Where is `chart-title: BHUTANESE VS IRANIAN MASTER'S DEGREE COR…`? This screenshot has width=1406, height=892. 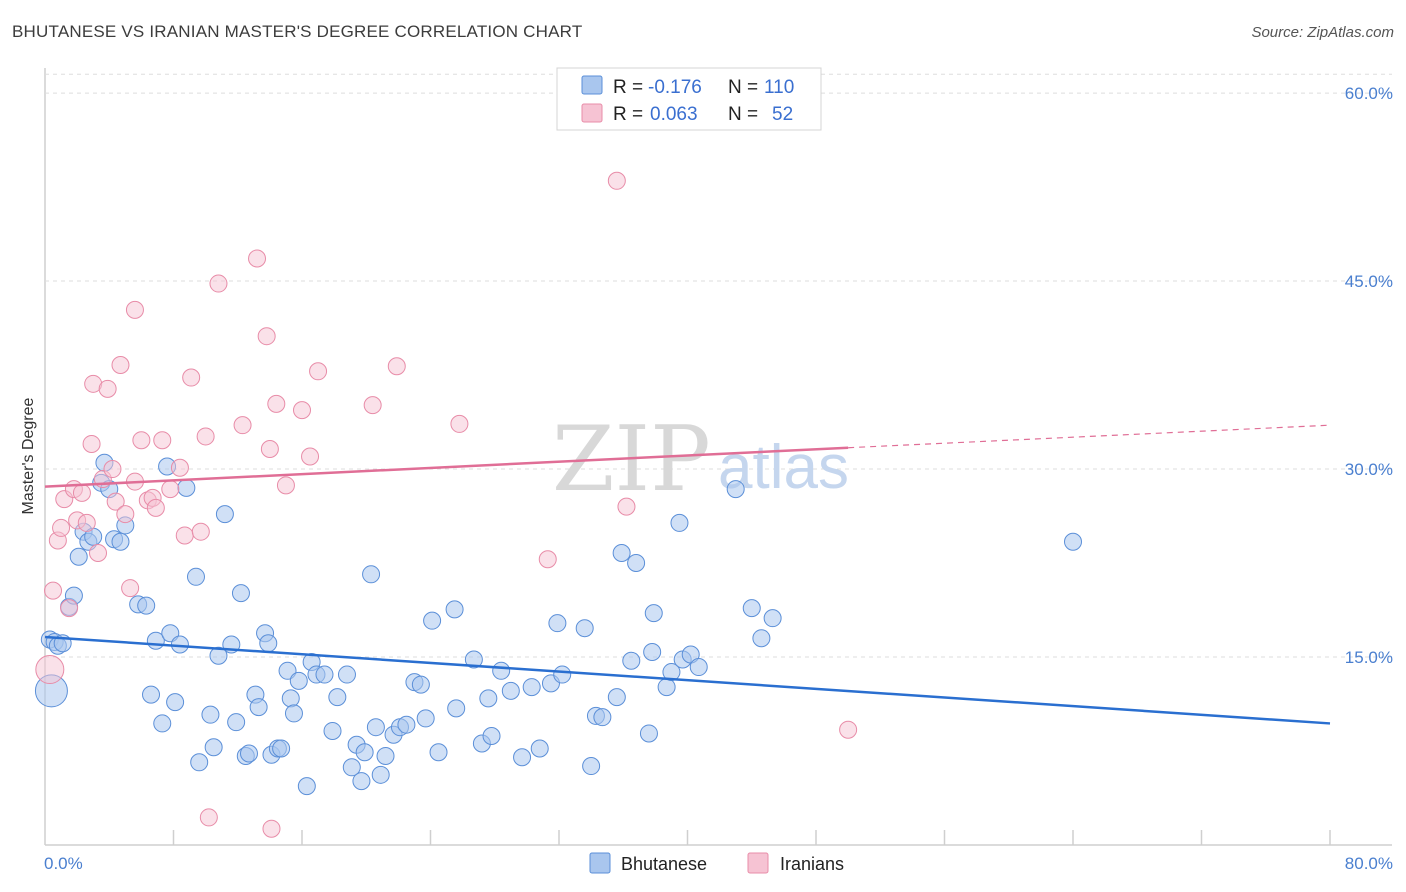
chart-title: BHUTANESE VS IRANIAN MASTER'S DEGREE COR… is located at coordinates (297, 31).